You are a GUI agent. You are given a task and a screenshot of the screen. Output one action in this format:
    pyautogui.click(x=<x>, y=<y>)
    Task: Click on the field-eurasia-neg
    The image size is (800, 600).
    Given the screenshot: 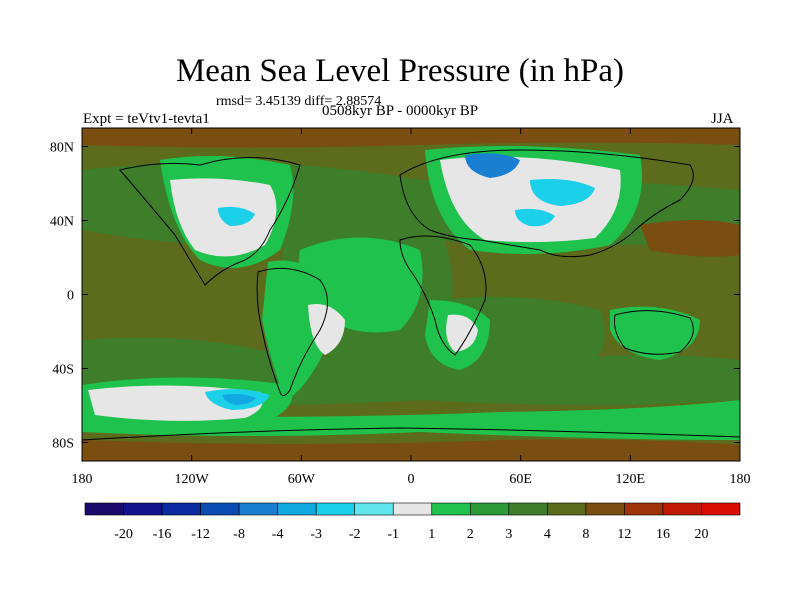 What is the action you would take?
    pyautogui.click(x=562, y=192)
    